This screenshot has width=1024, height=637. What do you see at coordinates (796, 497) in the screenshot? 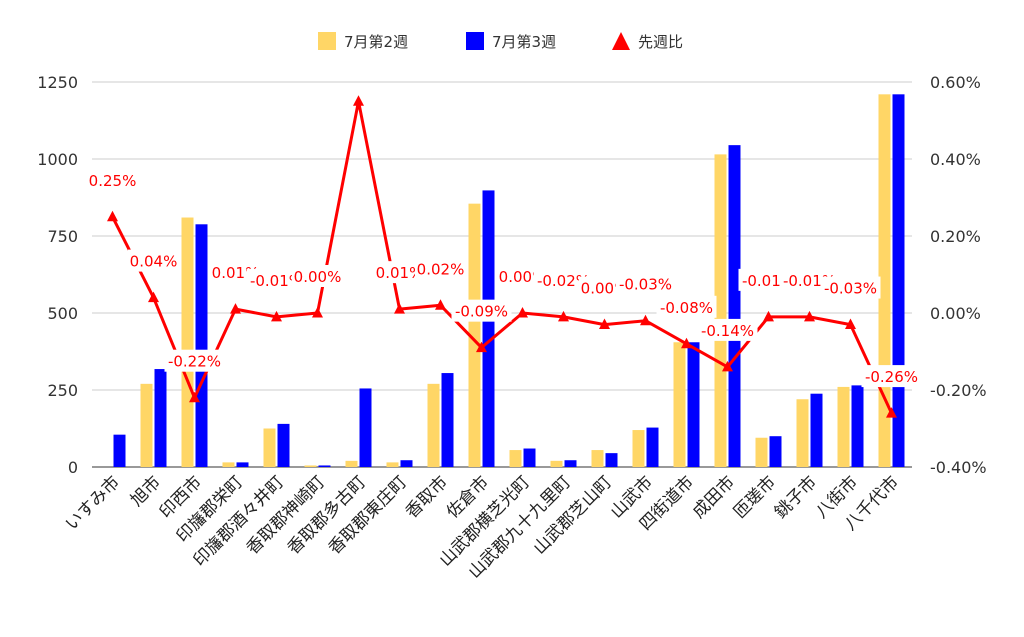
I see `x-tick-label: 銚子市` at bounding box center [796, 497].